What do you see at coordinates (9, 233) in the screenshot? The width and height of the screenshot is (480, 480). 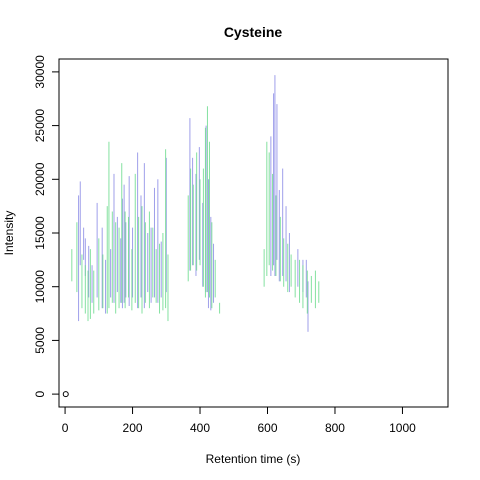 I see `y-axis-label: Intensity` at bounding box center [9, 233].